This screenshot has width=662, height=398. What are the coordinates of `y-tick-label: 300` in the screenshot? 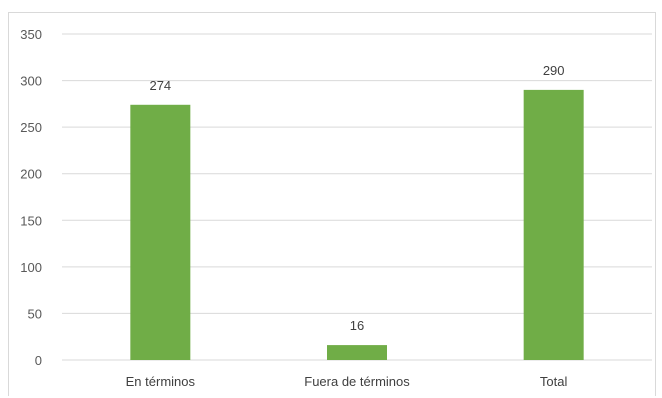 It's located at (31, 81).